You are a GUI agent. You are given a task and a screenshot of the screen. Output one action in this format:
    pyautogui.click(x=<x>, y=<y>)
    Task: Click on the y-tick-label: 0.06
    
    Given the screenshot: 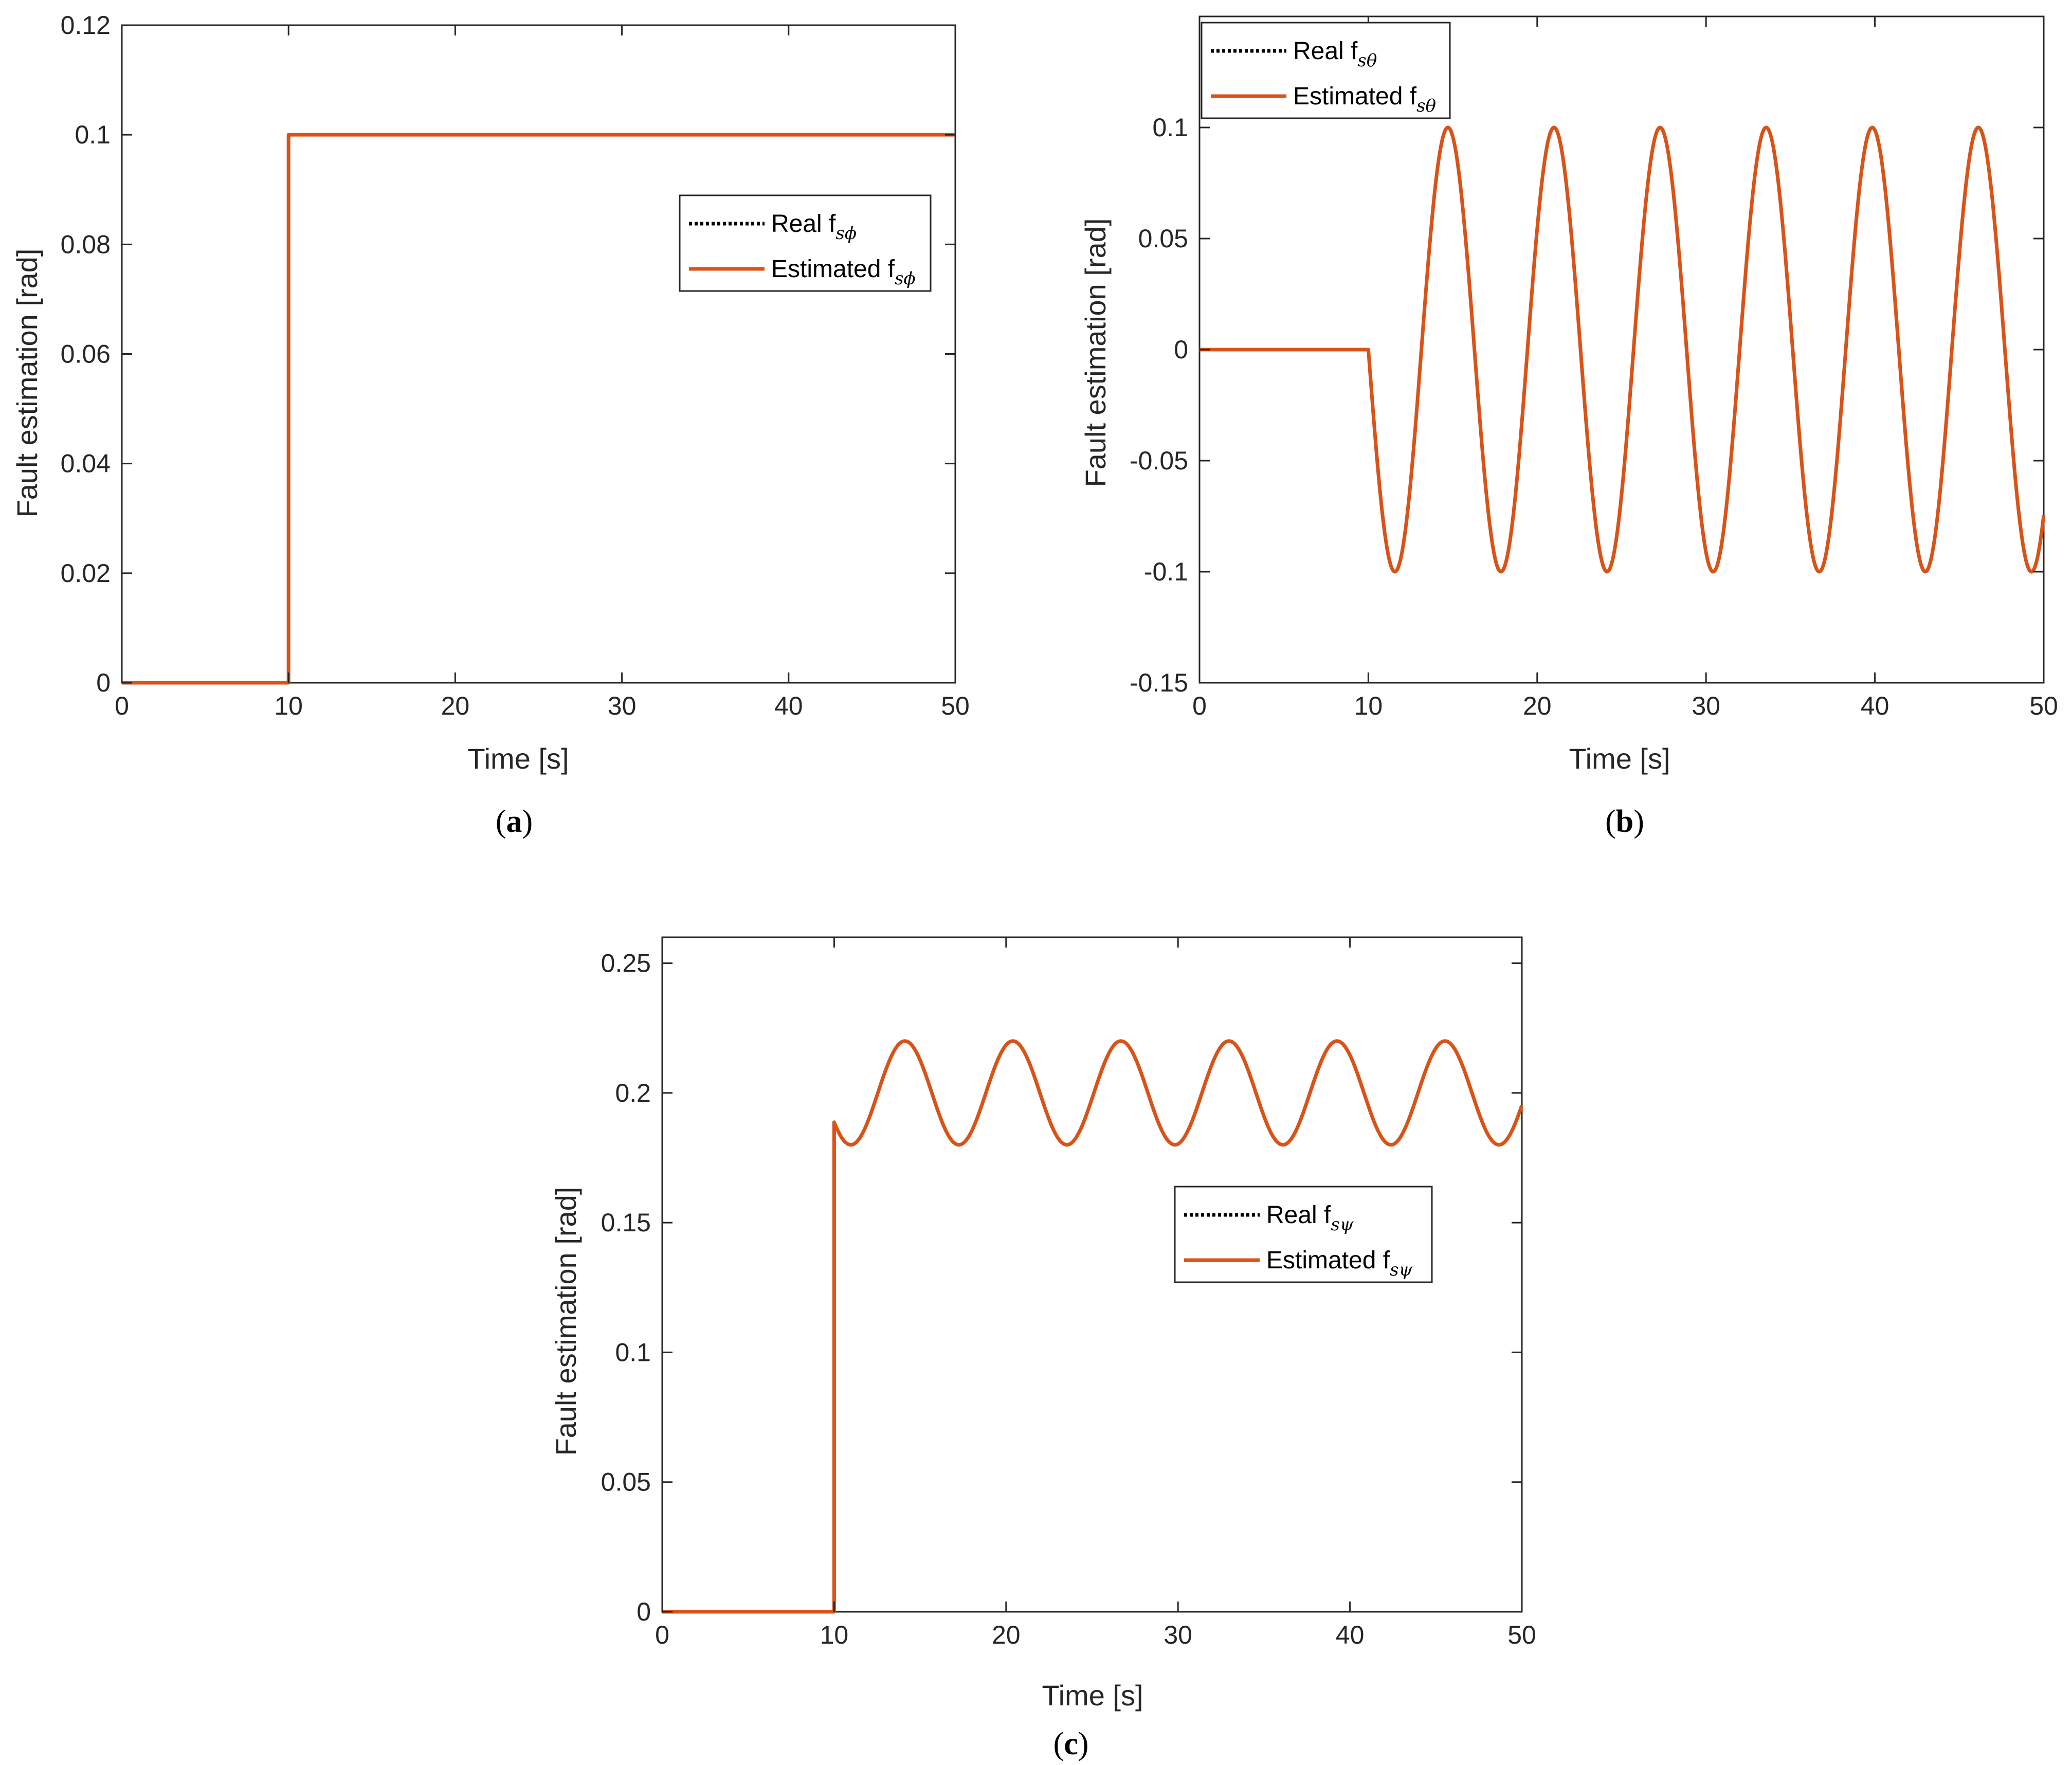 What is the action you would take?
    pyautogui.click(x=86, y=354)
    